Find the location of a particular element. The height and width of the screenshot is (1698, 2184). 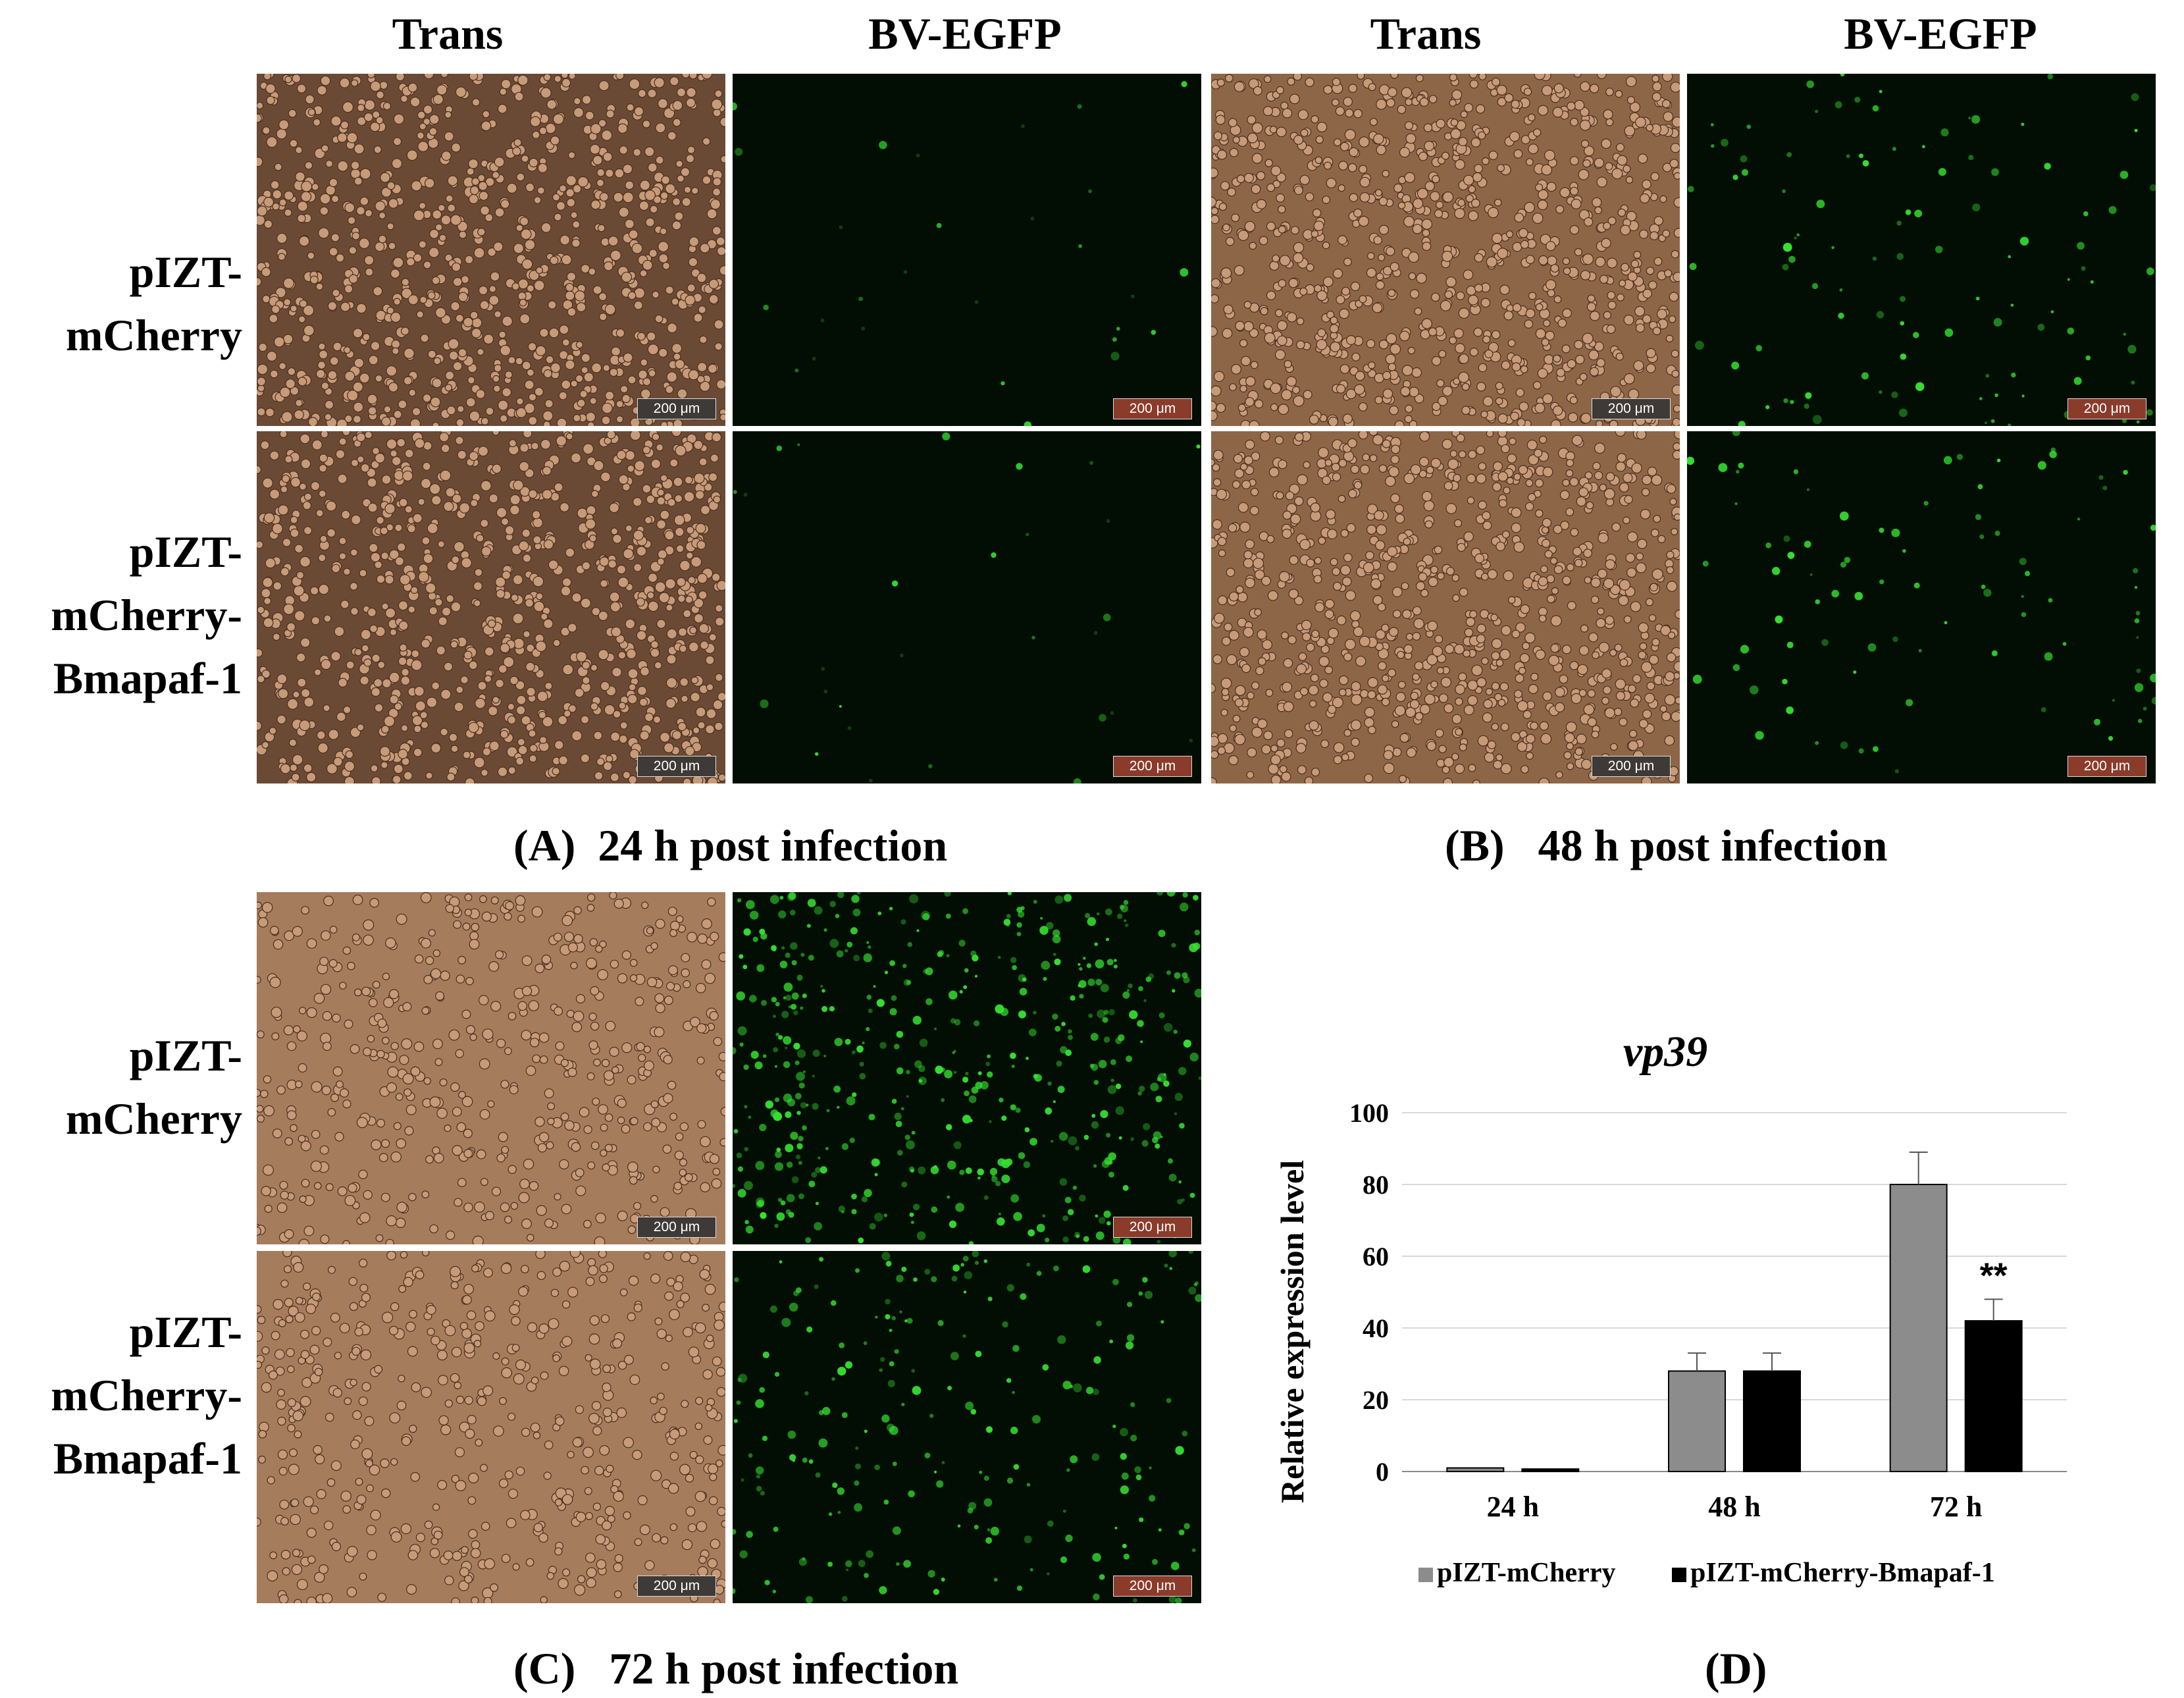

legend-swatch-gray is located at coordinates (1425, 1575).